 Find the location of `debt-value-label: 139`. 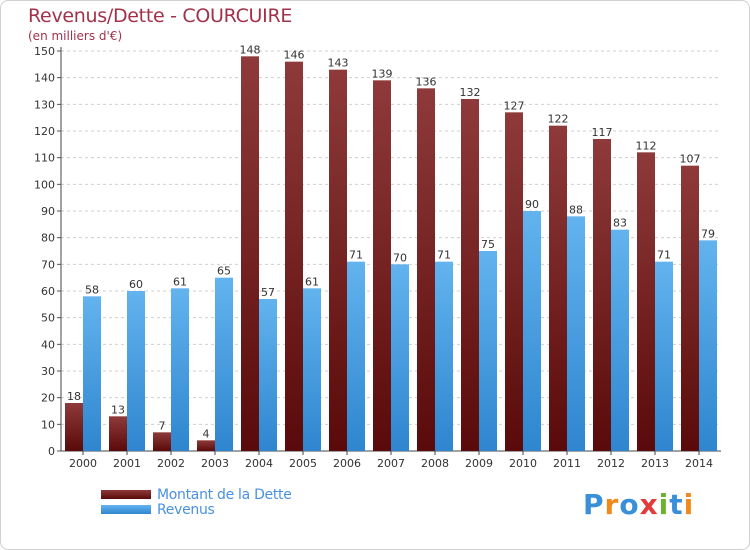

debt-value-label: 139 is located at coordinates (382, 73).